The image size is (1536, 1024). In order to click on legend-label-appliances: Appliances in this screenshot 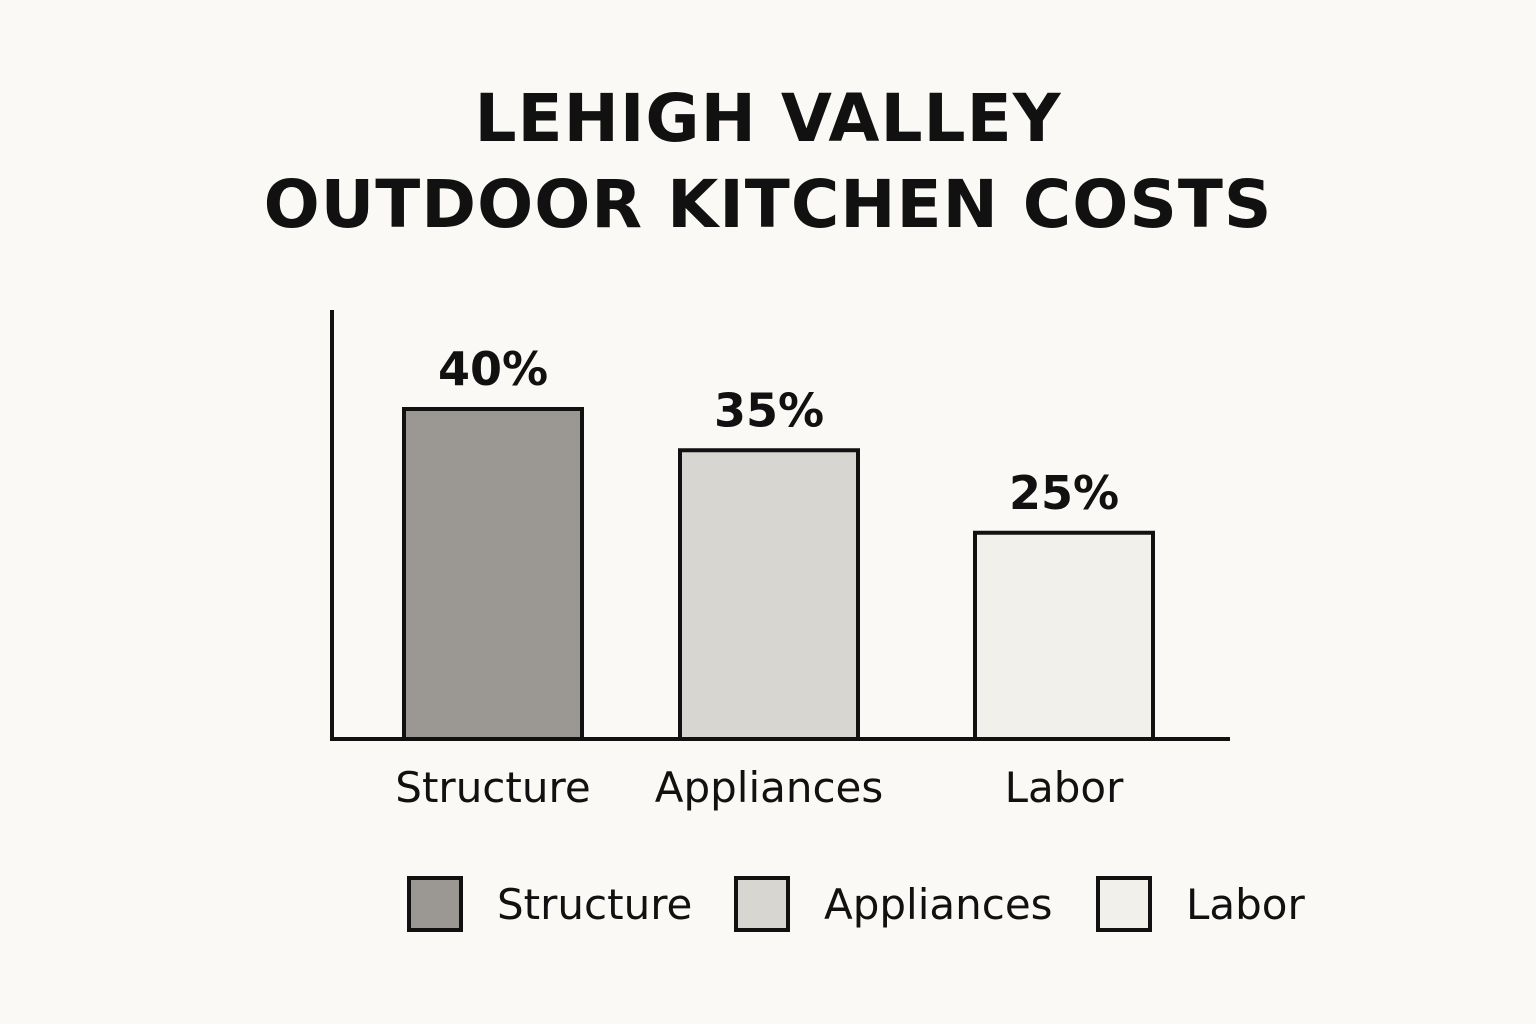, I will do `click(938, 904)`.